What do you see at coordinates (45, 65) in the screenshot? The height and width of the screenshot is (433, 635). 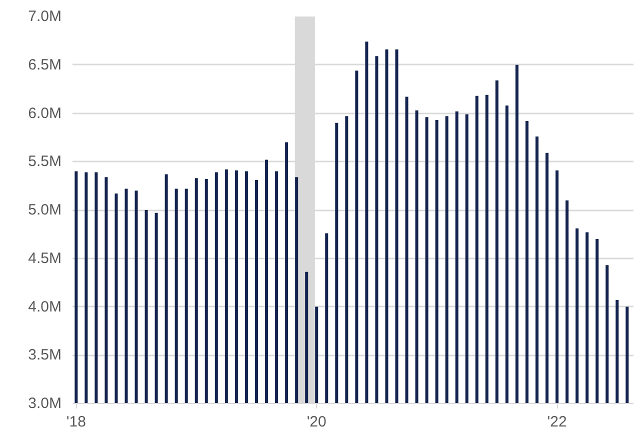 I see `y-tick-label: 6.5M` at bounding box center [45, 65].